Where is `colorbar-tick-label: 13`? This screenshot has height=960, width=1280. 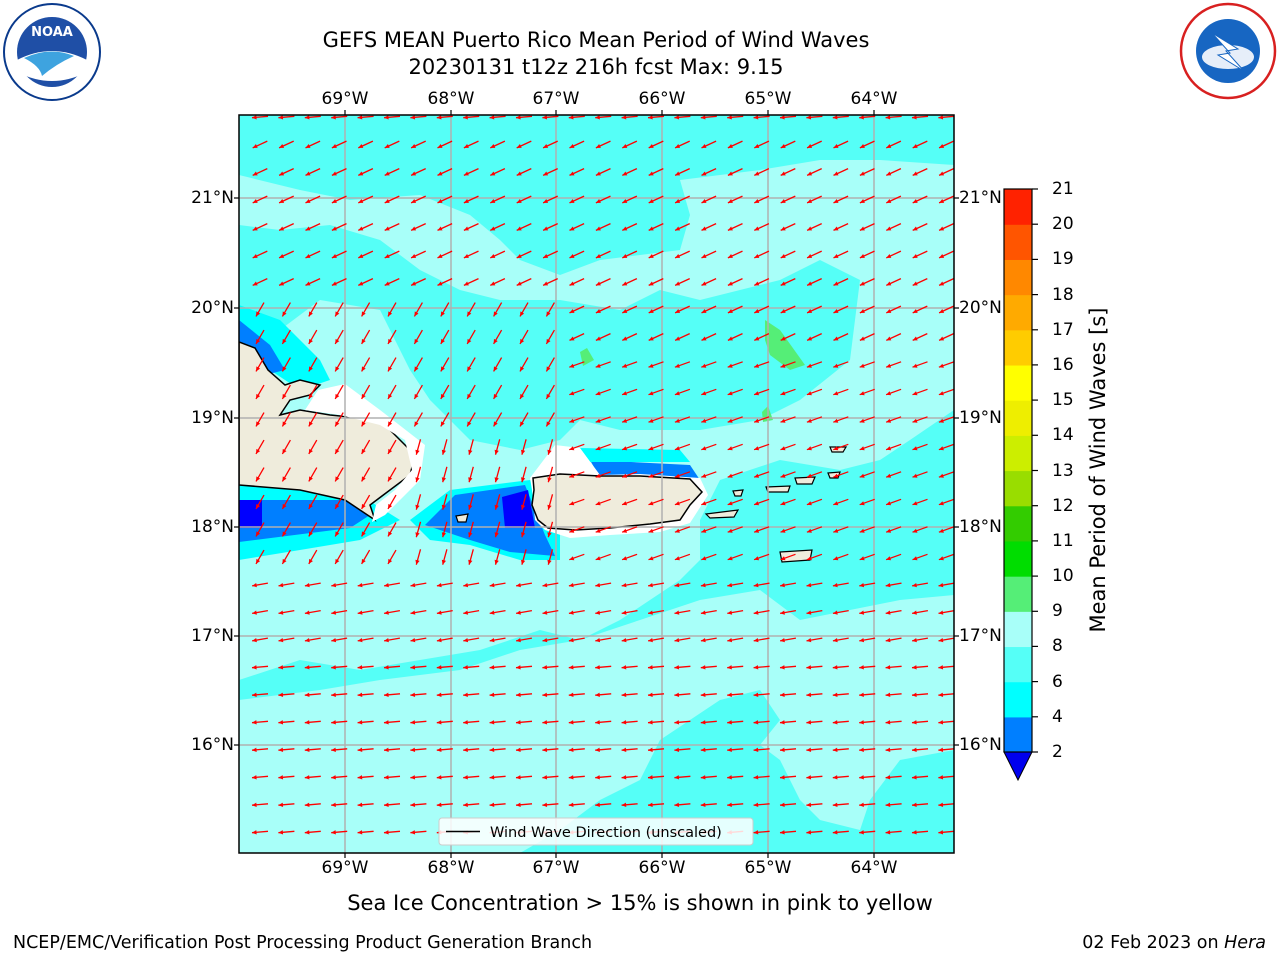 colorbar-tick-label: 13 is located at coordinates (1063, 470).